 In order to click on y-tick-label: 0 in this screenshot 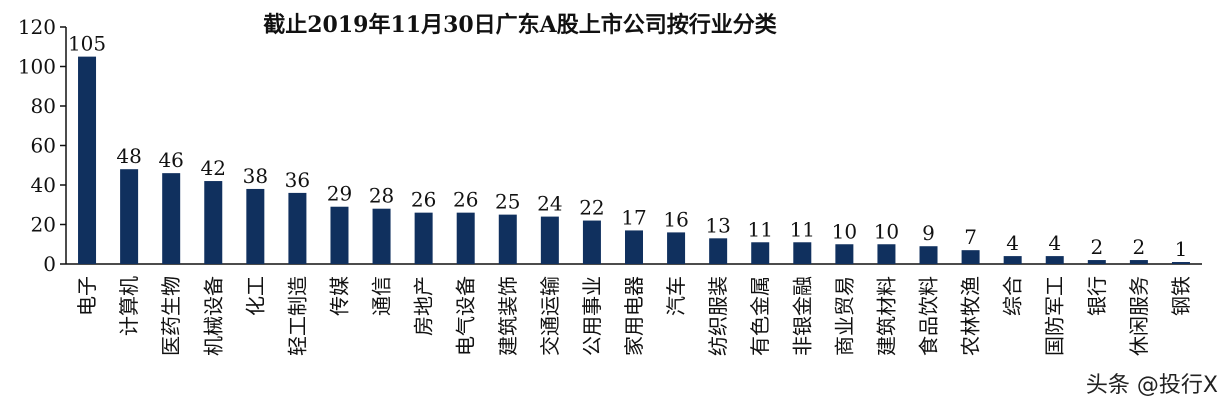, I will do `click(49, 264)`.